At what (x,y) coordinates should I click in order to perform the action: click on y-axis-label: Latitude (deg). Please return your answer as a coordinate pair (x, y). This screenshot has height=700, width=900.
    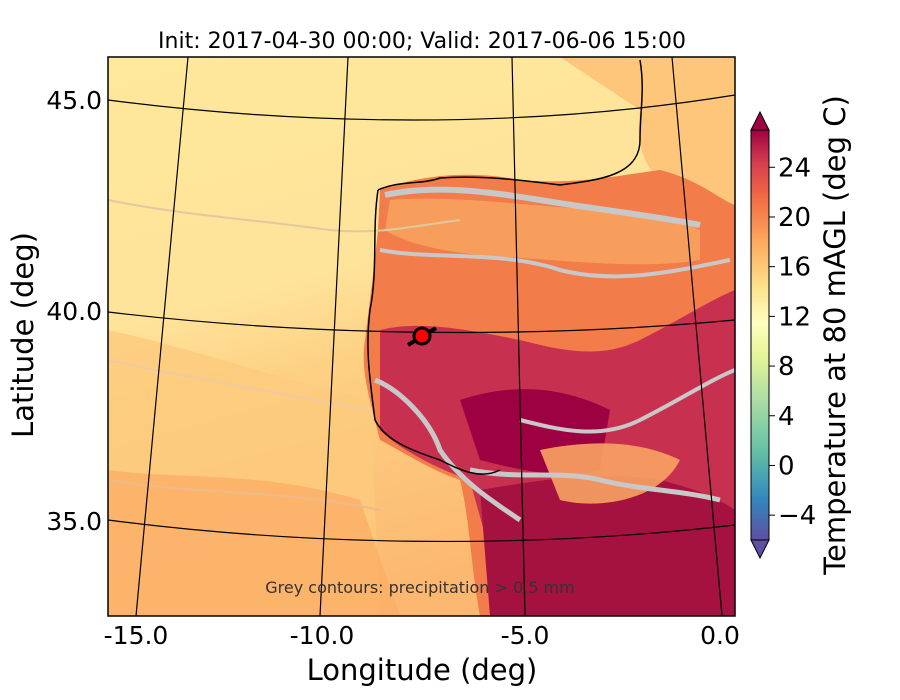
    Looking at the image, I should click on (23, 335).